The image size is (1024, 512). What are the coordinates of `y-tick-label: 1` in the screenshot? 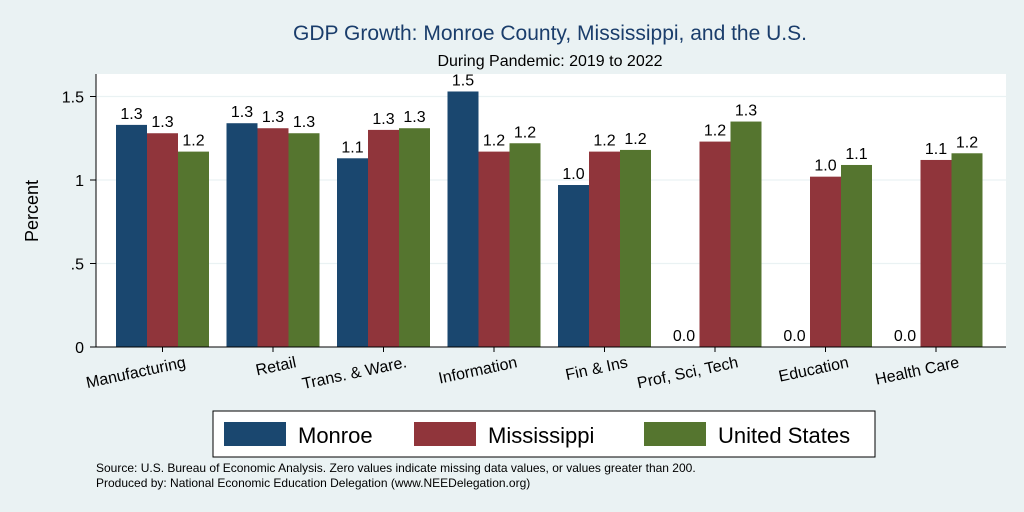 It's located at (79, 181).